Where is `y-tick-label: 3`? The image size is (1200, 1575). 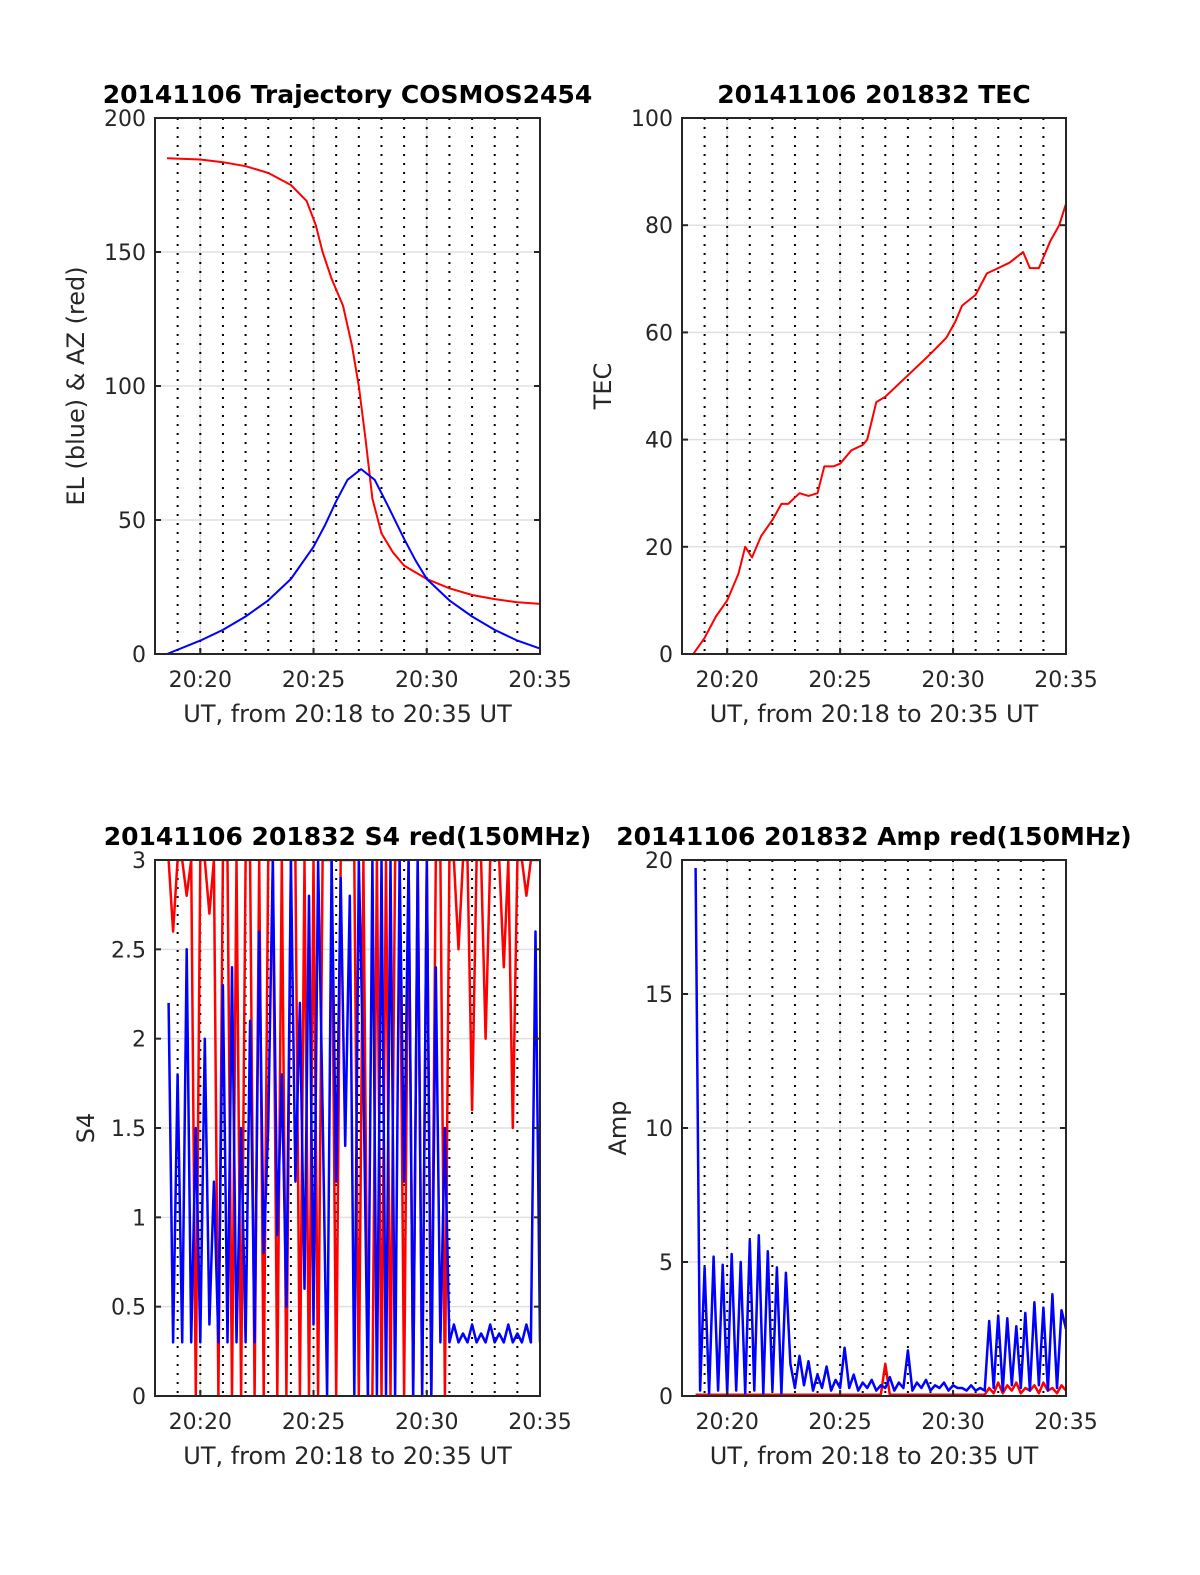 y-tick-label: 3 is located at coordinates (139, 861).